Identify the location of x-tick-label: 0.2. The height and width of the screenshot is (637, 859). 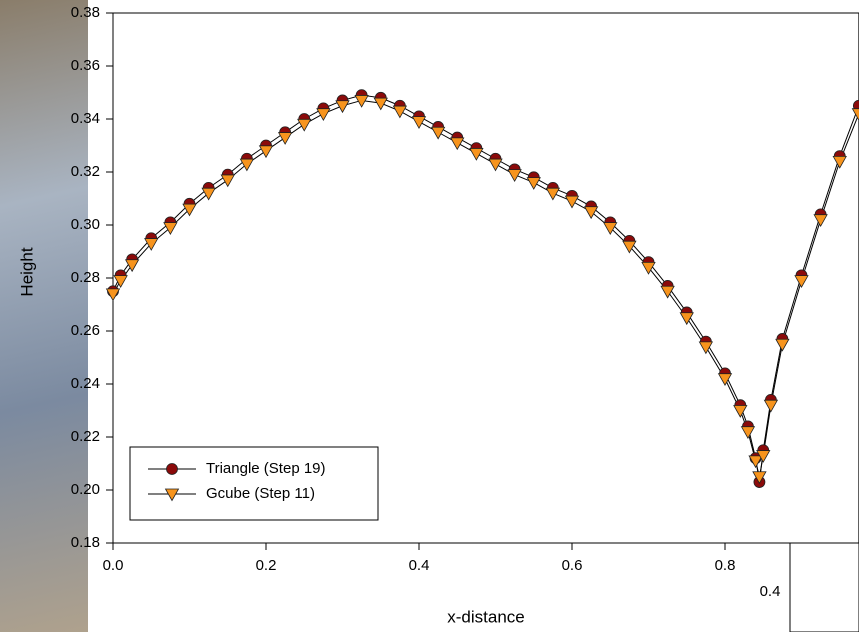
(266, 565).